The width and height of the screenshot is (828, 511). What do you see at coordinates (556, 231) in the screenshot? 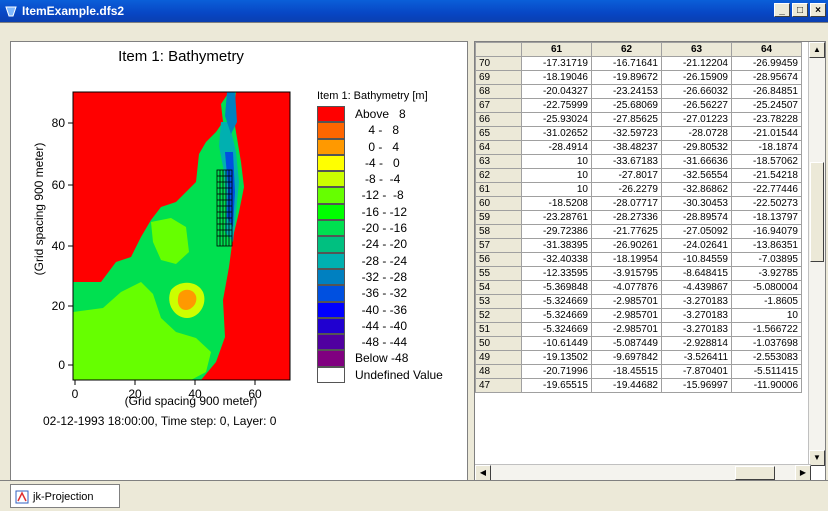
I see `grid-cell: -29.72386` at bounding box center [556, 231].